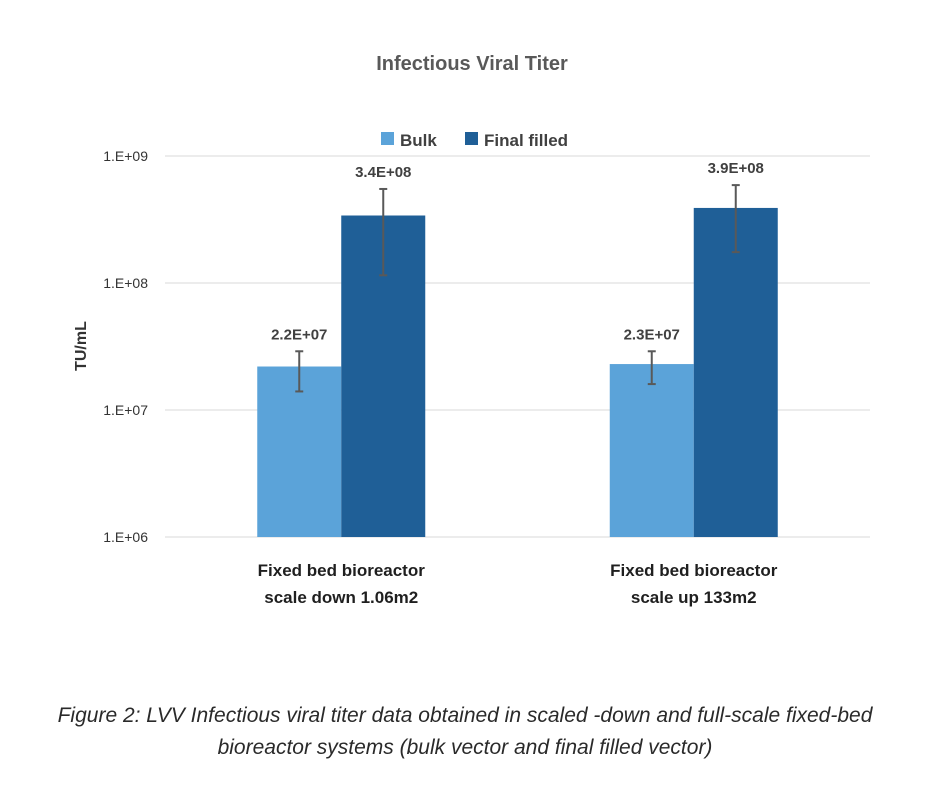 The image size is (930, 790). Describe the element at coordinates (341, 597) in the screenshot. I see `category-label: scale down 1.06m2` at that location.